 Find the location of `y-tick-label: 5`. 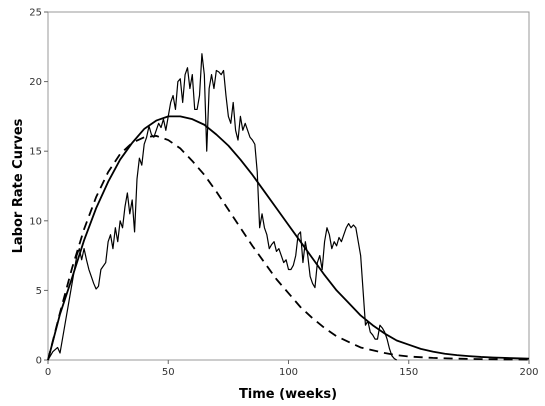

y-tick-label: 5 is located at coordinates (39, 291).